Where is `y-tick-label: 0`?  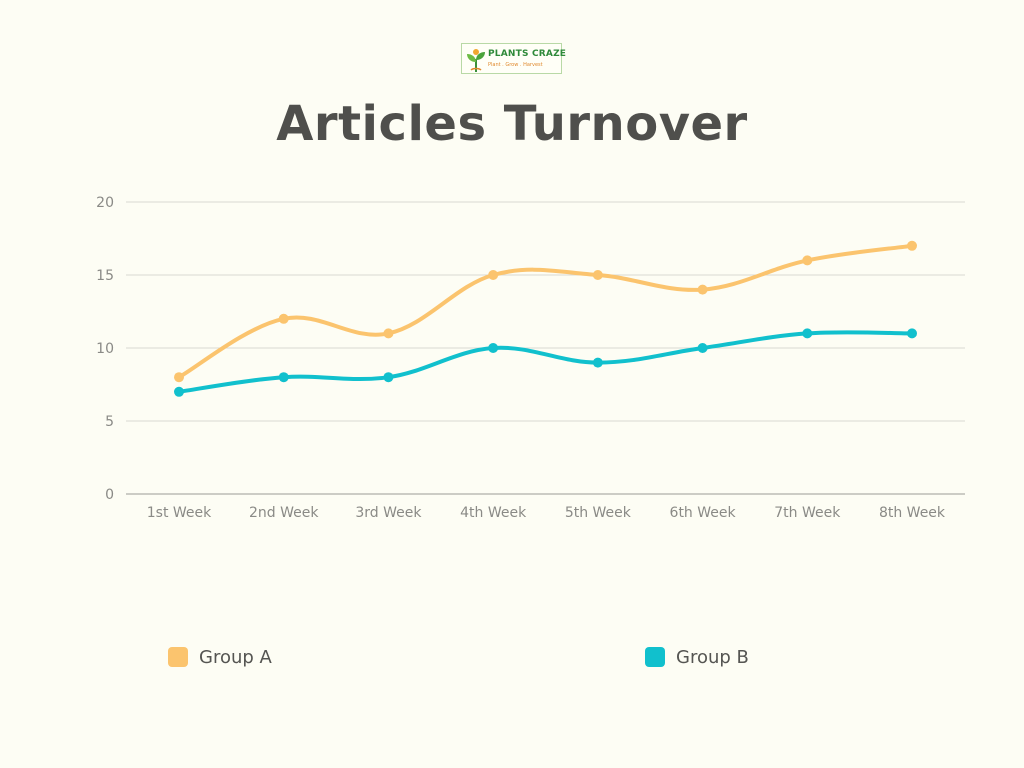 y-tick-label: 0 is located at coordinates (109, 495).